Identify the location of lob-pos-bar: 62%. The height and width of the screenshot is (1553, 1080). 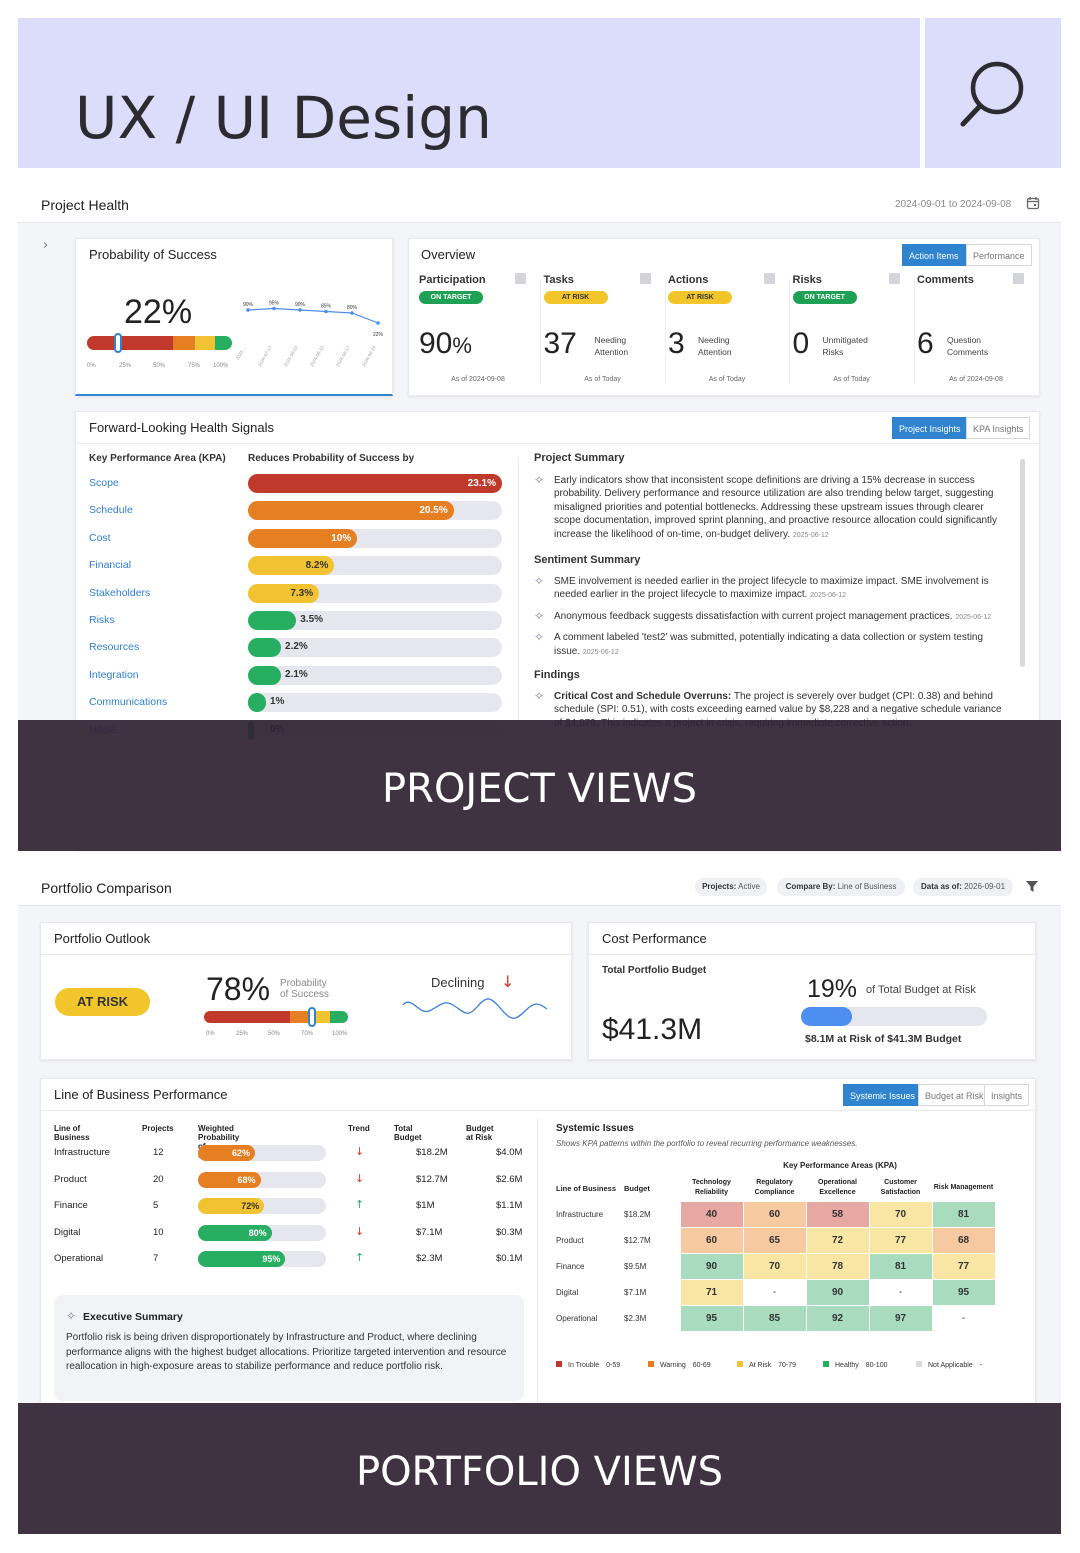
(262, 1153).